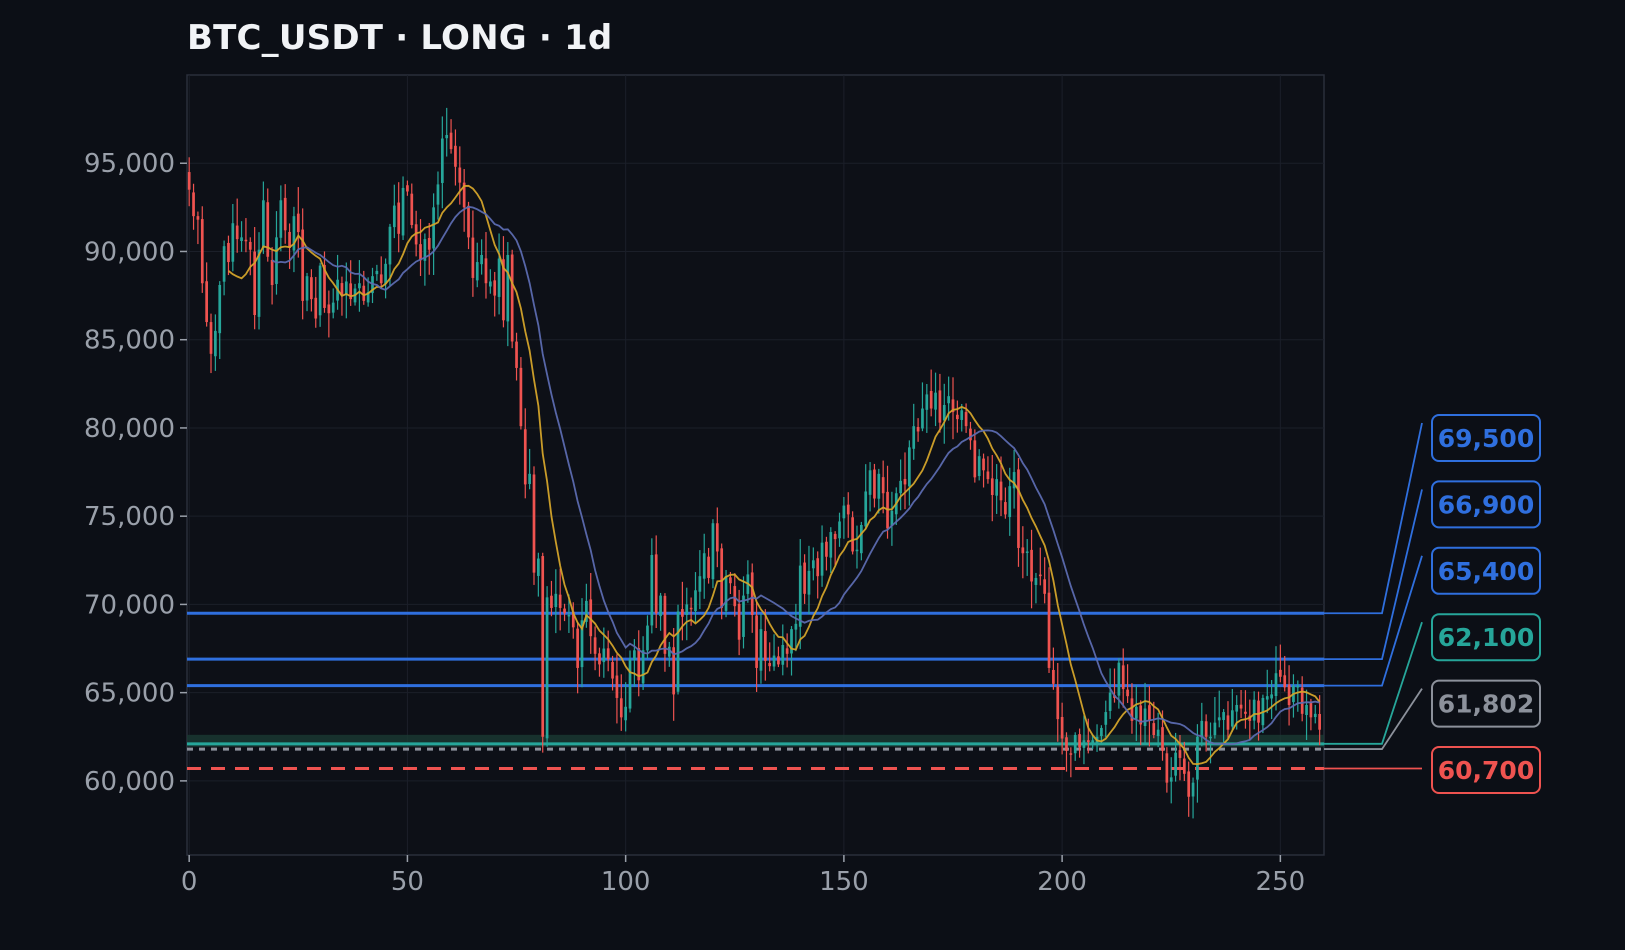 This screenshot has width=1625, height=950. I want to click on x-tick-label: 100, so click(626, 882).